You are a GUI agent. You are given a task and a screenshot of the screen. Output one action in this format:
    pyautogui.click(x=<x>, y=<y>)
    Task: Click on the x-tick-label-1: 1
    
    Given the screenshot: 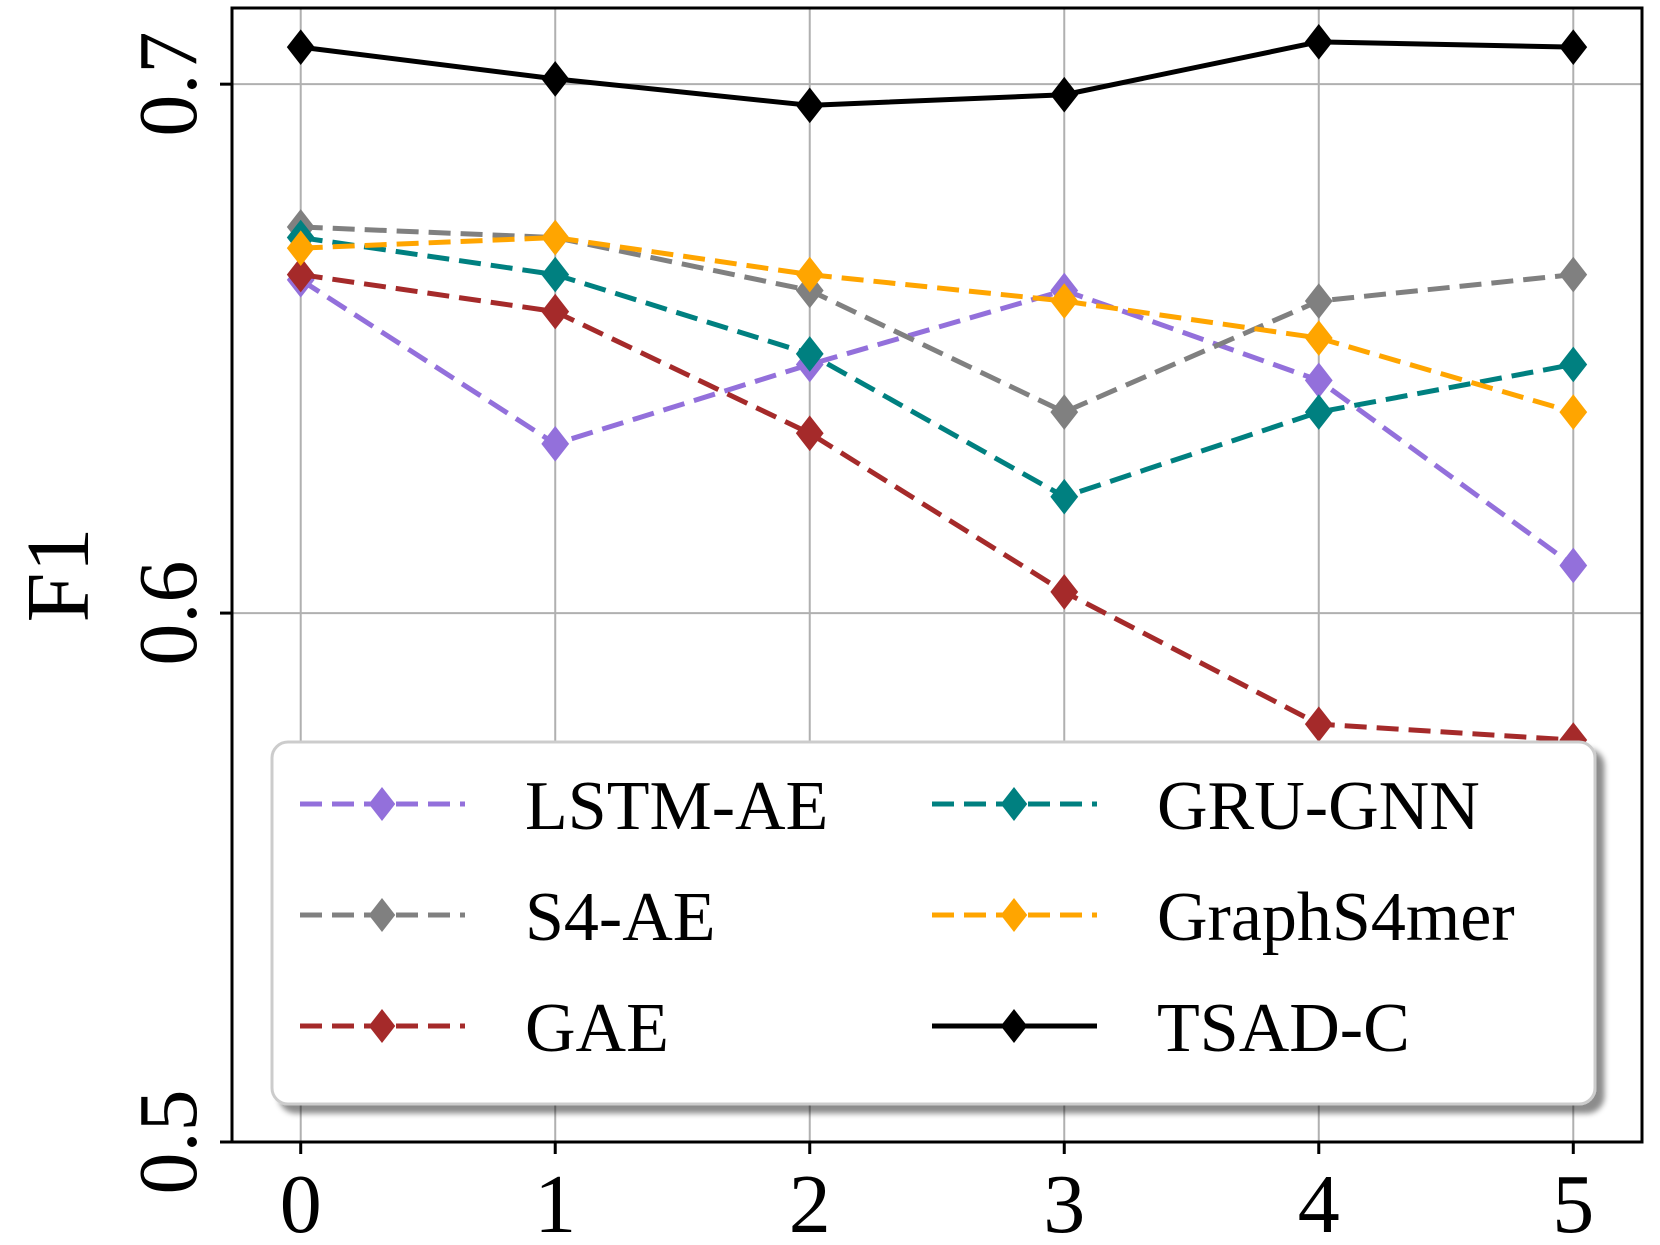 What is the action you would take?
    pyautogui.click(x=555, y=1201)
    